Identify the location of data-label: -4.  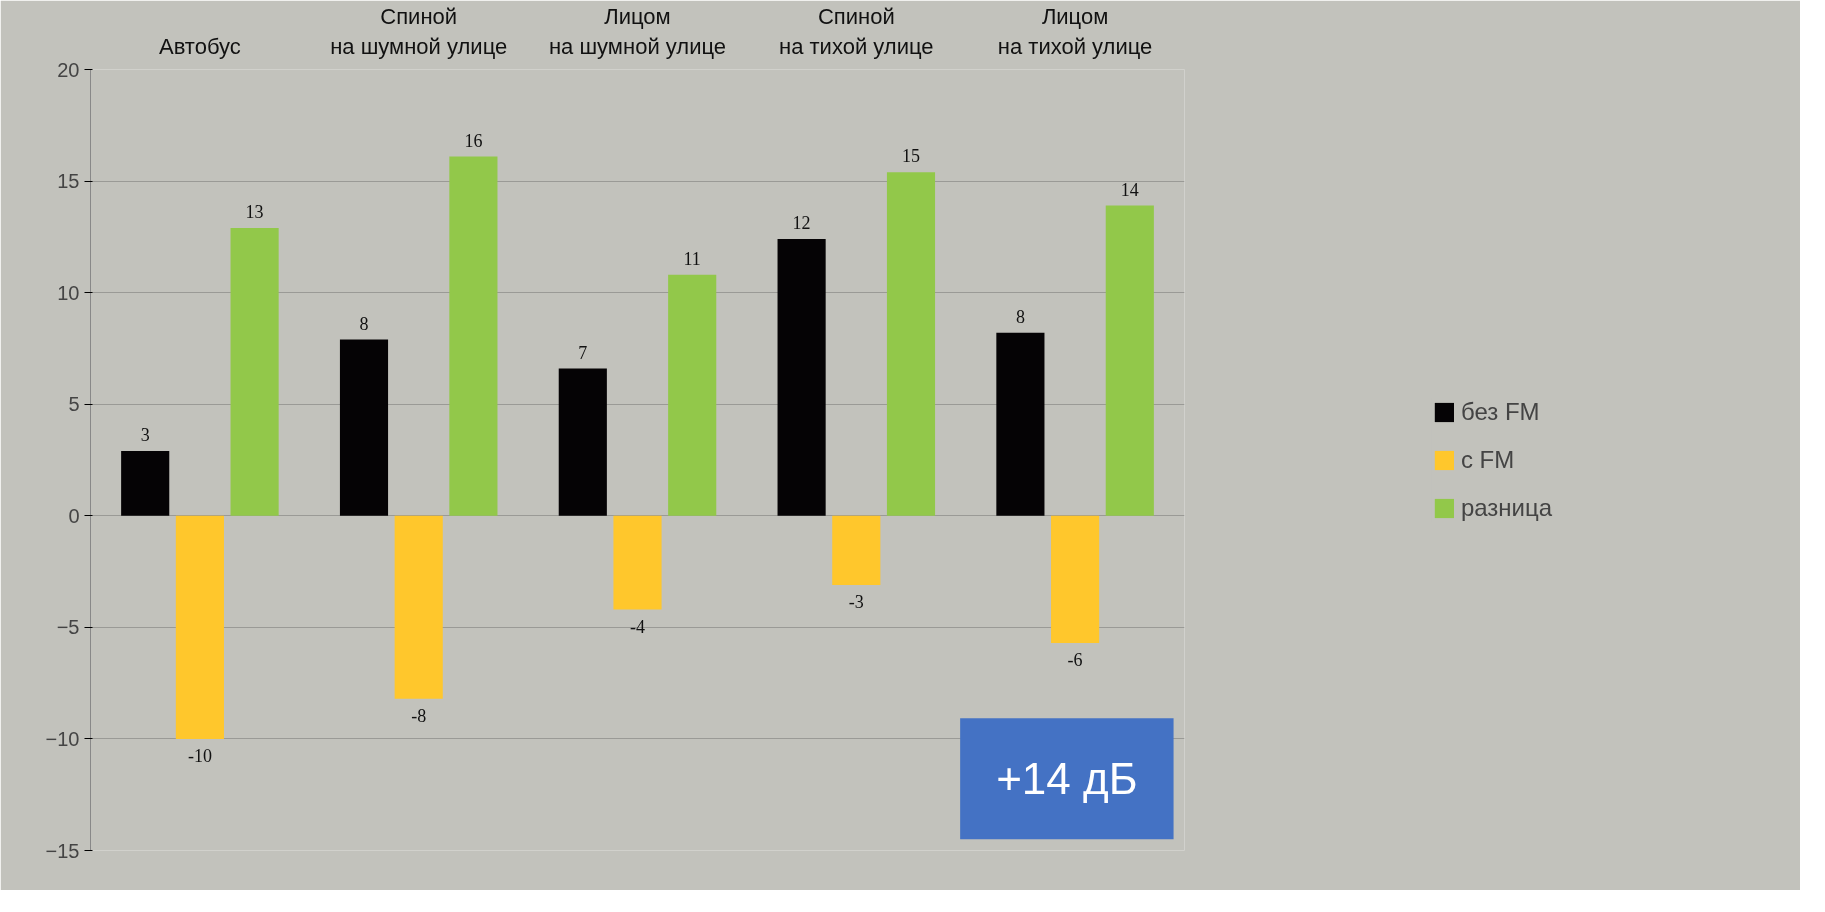
(637, 626).